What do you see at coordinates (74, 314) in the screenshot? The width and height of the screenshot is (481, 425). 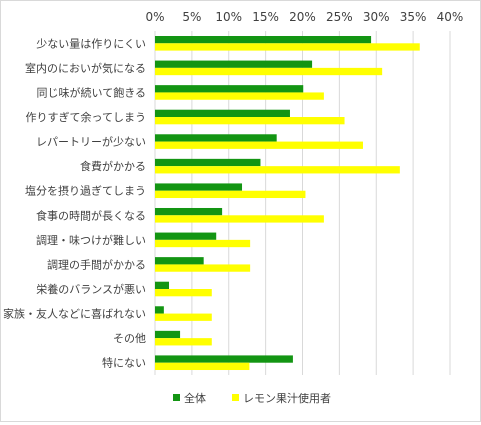 I see `category-label: 家族・友人などに喜ばれない` at bounding box center [74, 314].